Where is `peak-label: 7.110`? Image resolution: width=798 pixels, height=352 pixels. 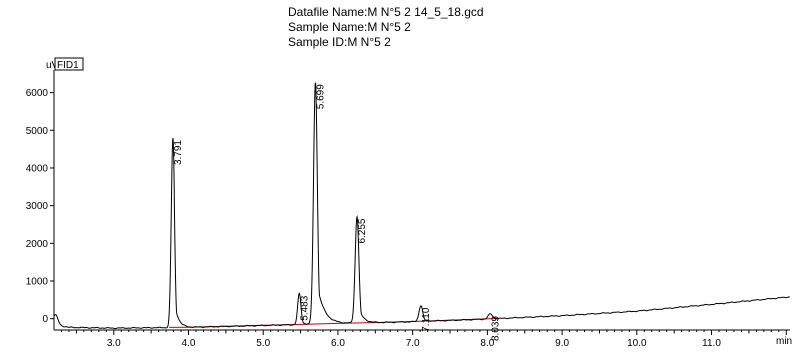 peak-label: 7.110 is located at coordinates (426, 319).